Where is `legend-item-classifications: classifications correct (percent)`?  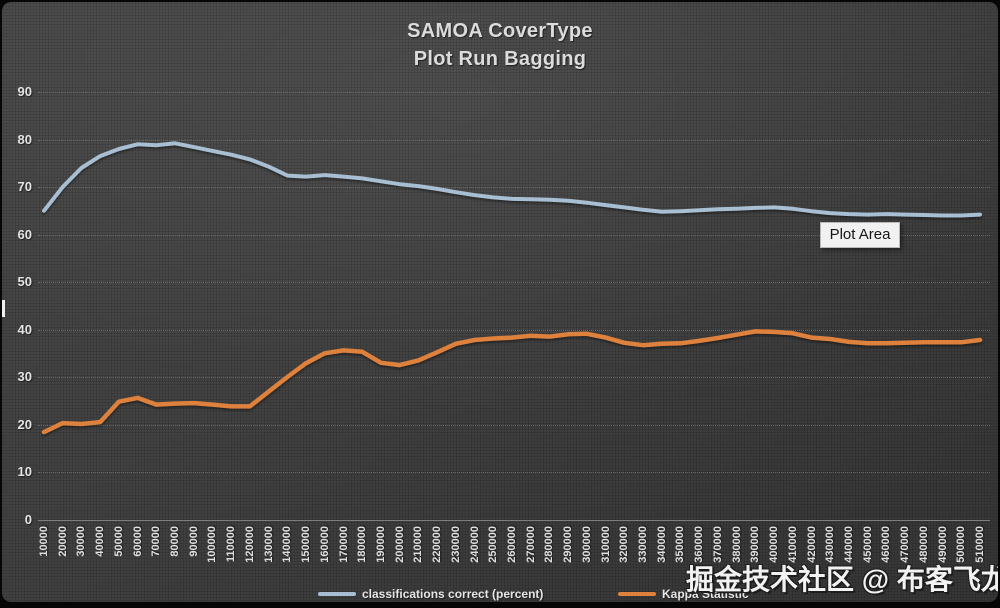 legend-item-classifications: classifications correct (percent) is located at coordinates (430, 593).